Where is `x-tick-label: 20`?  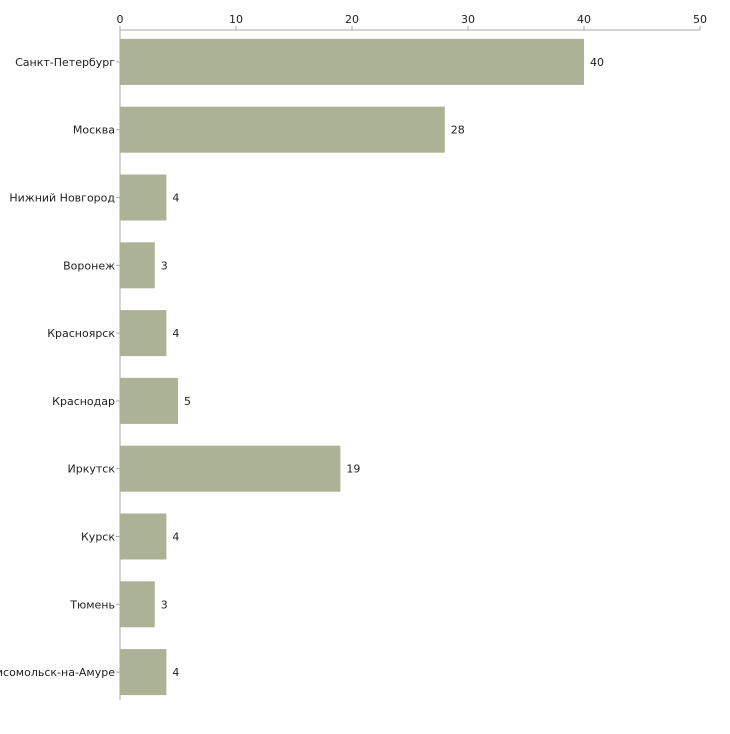
x-tick-label: 20 is located at coordinates (352, 19).